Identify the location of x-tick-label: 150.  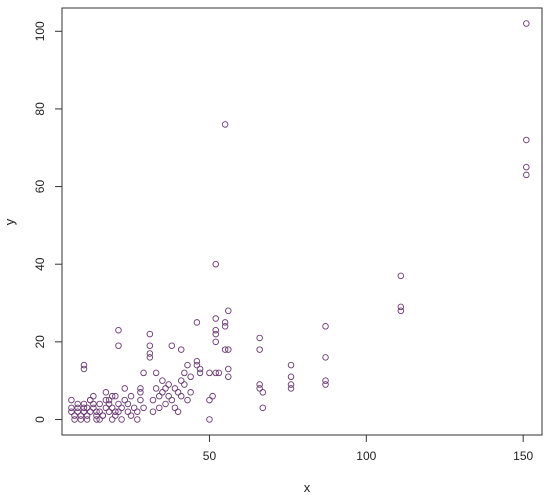
(523, 456).